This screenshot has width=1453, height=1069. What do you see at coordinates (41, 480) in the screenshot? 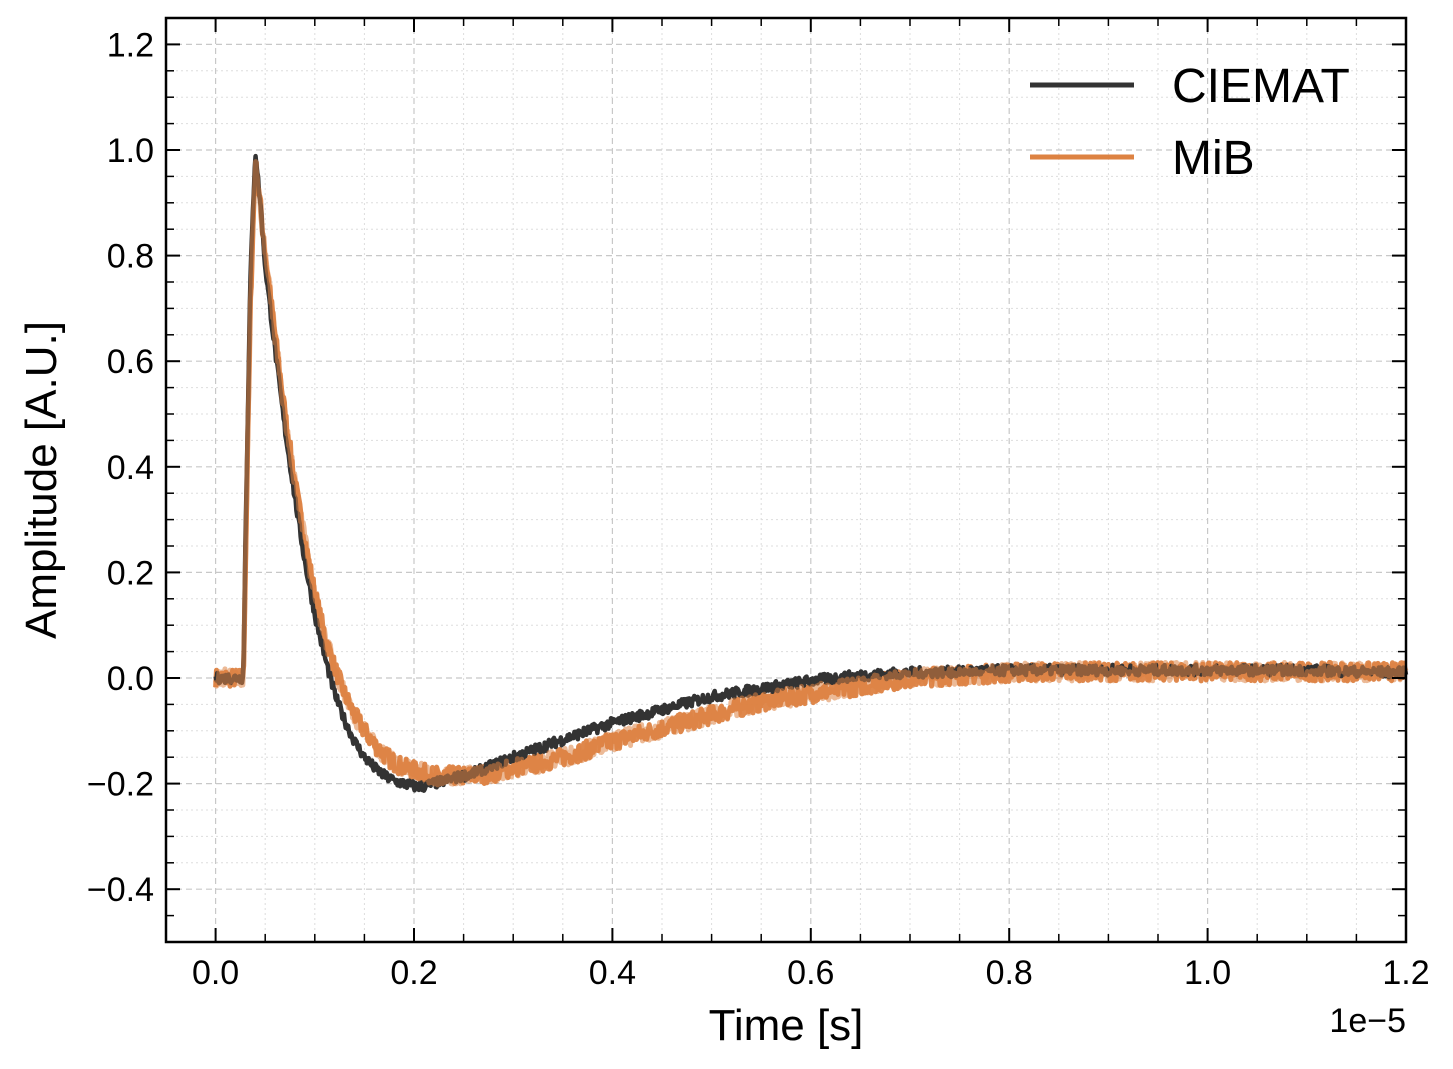
I see `y-axis-label: Amplitude [A.U.]` at bounding box center [41, 480].